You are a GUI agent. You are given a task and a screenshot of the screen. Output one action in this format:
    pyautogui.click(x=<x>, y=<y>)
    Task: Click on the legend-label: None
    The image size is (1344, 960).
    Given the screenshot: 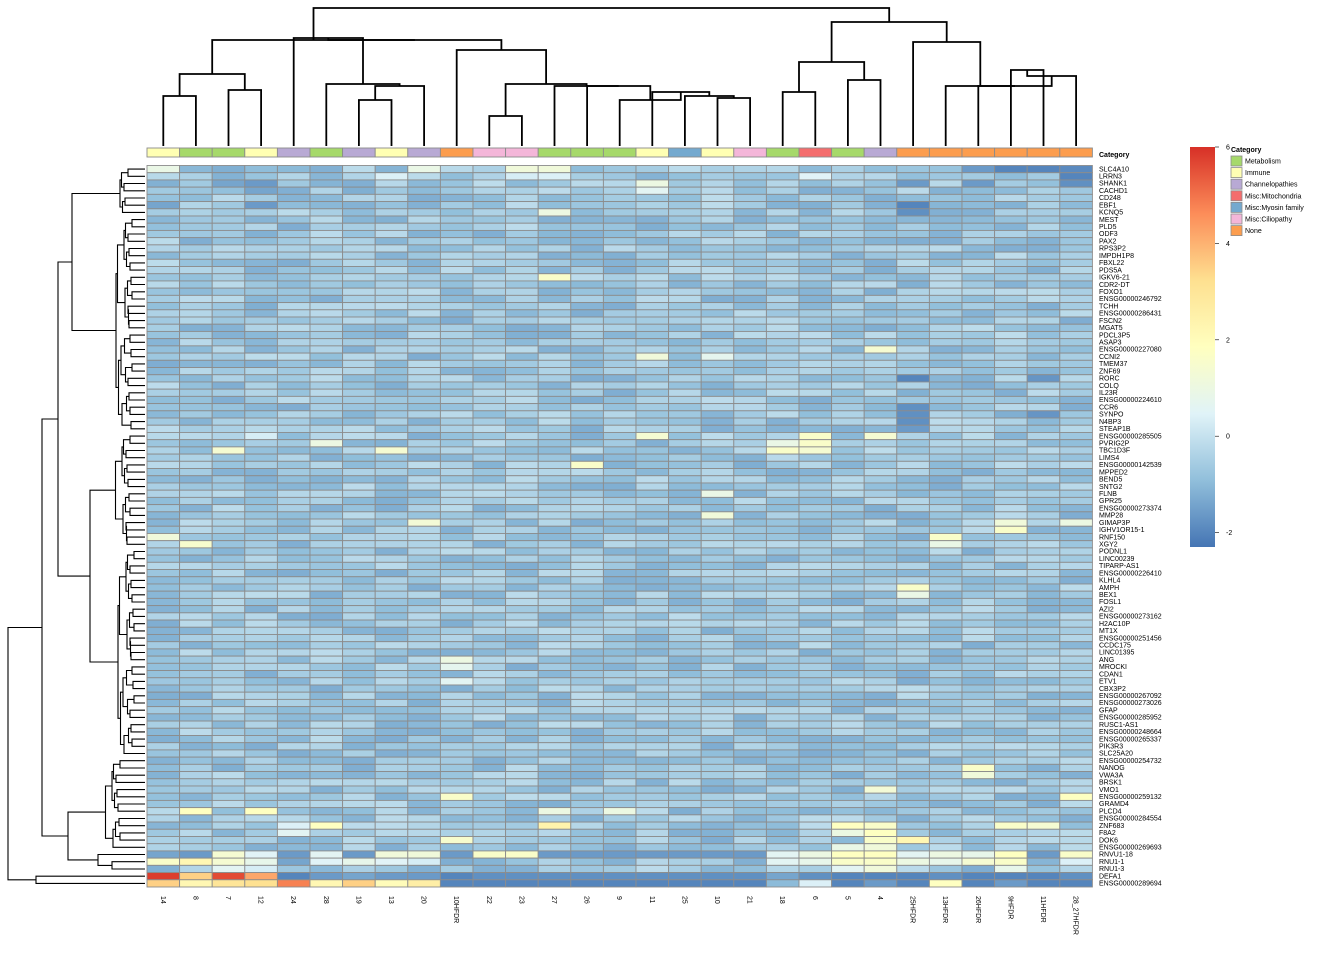 What is the action you would take?
    pyautogui.click(x=1253, y=231)
    